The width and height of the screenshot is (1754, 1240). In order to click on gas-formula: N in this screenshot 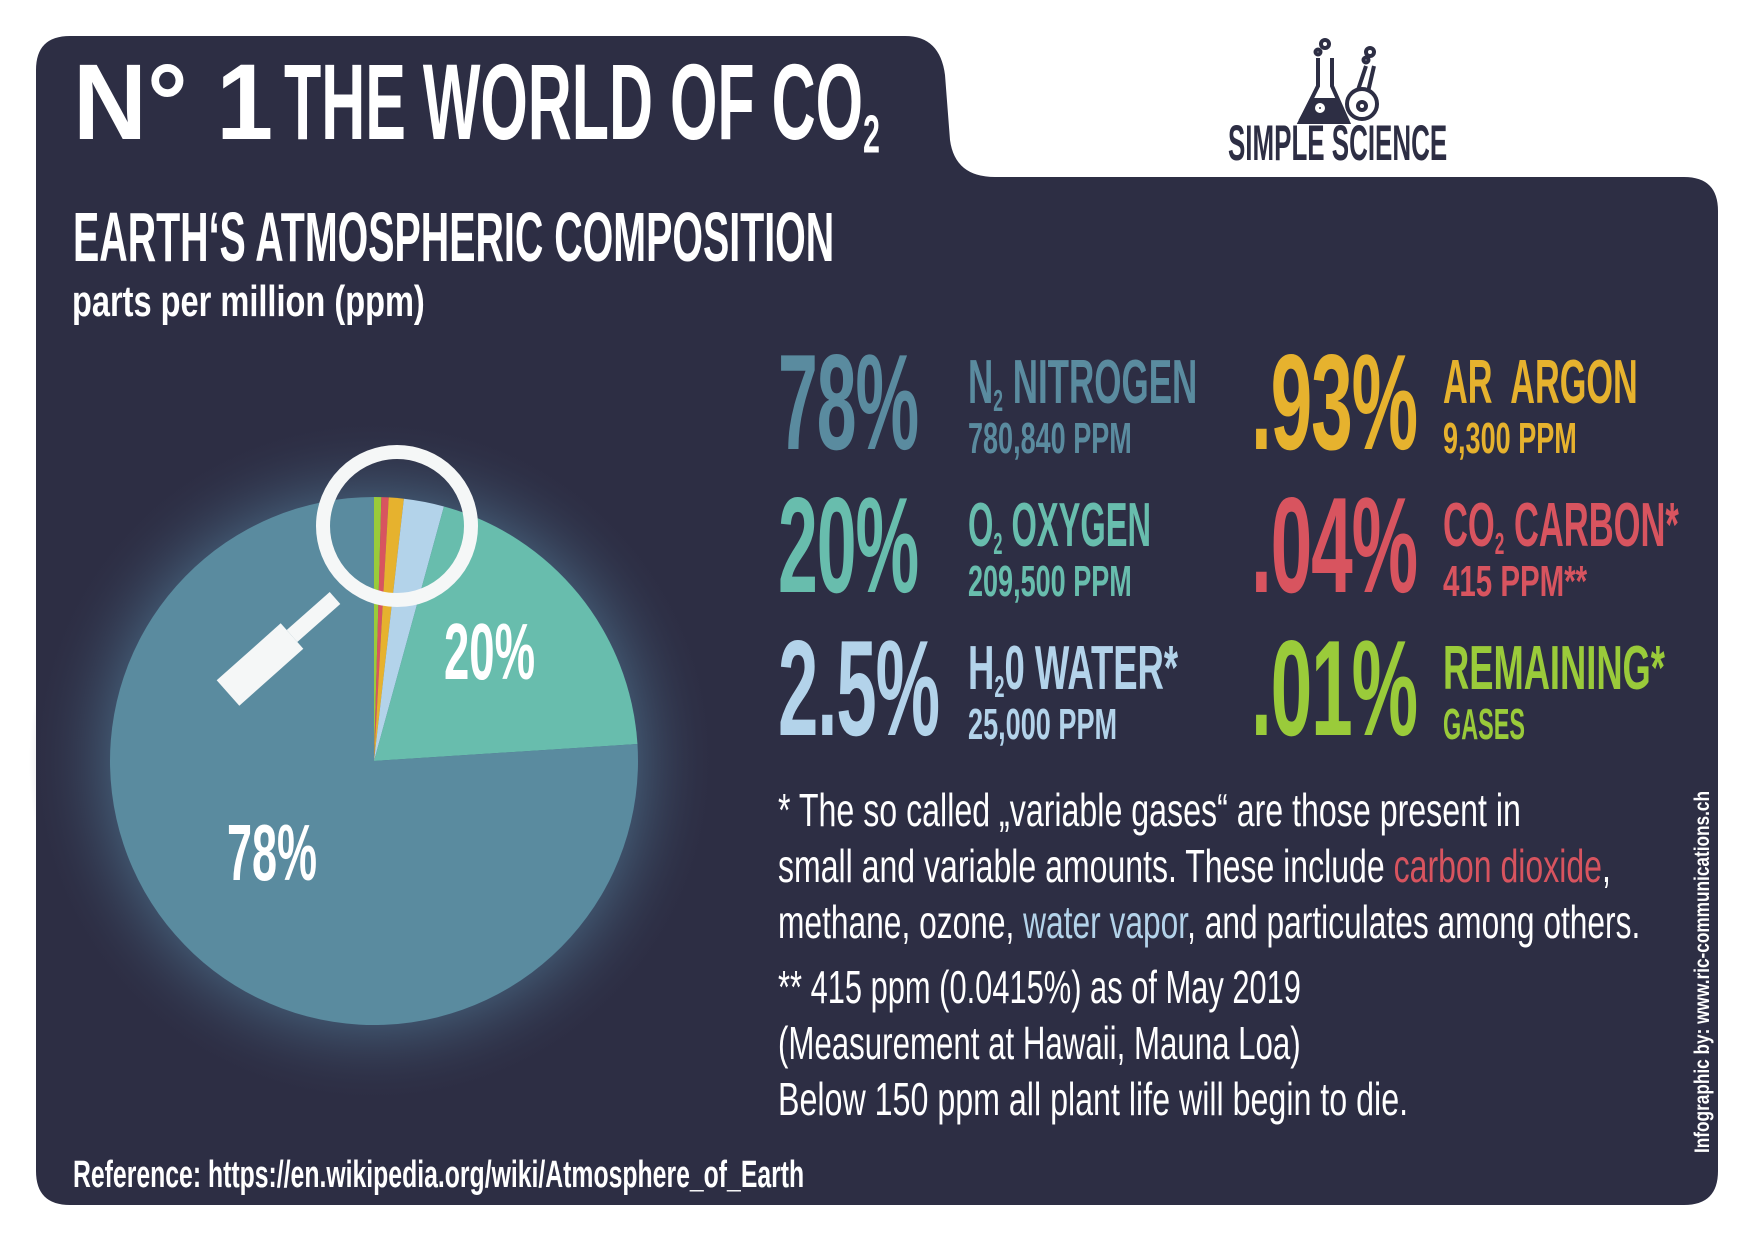, I will do `click(981, 382)`.